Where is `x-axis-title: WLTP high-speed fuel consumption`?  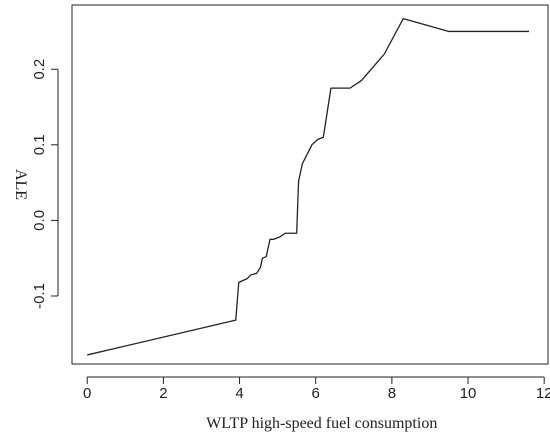
x-axis-title: WLTP high-speed fuel consumption is located at coordinates (321, 423).